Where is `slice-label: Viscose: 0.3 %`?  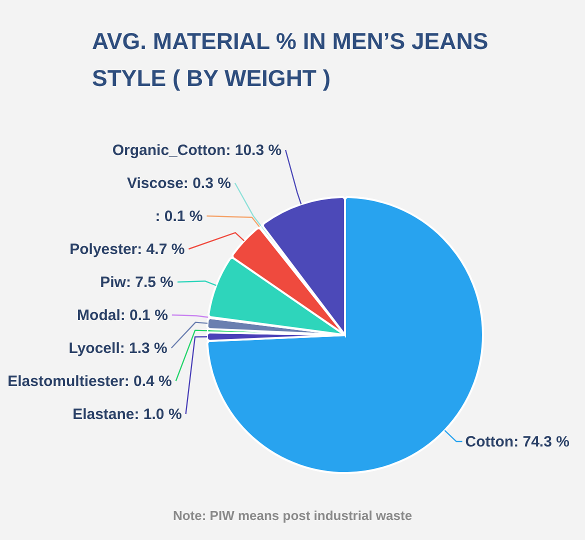
slice-label: Viscose: 0.3 % is located at coordinates (178, 183).